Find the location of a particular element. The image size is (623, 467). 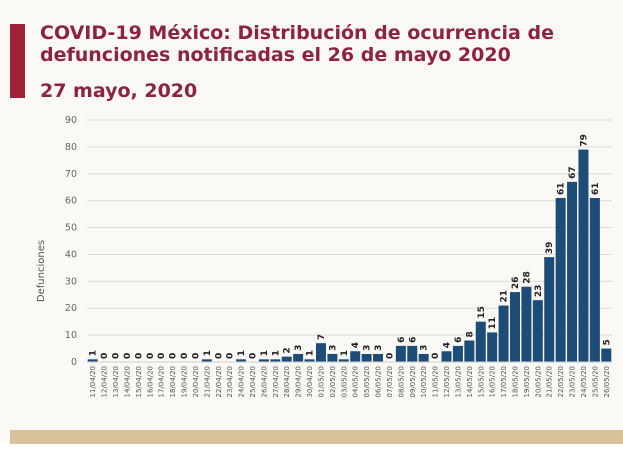

x-tick-label: 04/05/20 is located at coordinates (356, 381).